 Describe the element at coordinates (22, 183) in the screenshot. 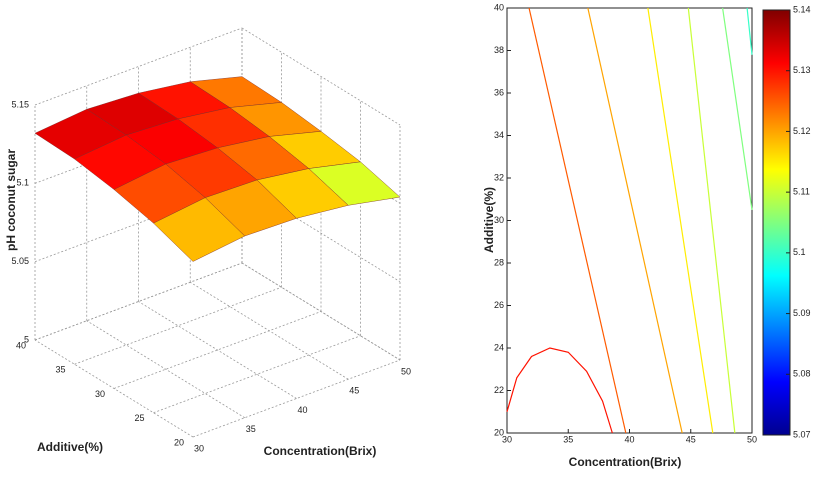

I see `z-tick-label: 5.1` at that location.